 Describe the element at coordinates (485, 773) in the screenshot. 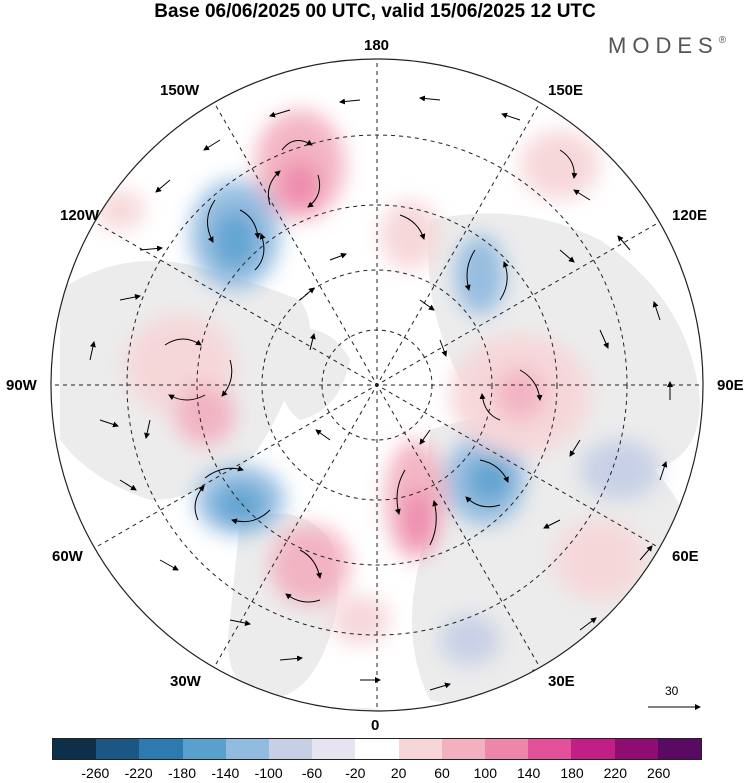

I see `colorbar-tick-label: 100` at that location.